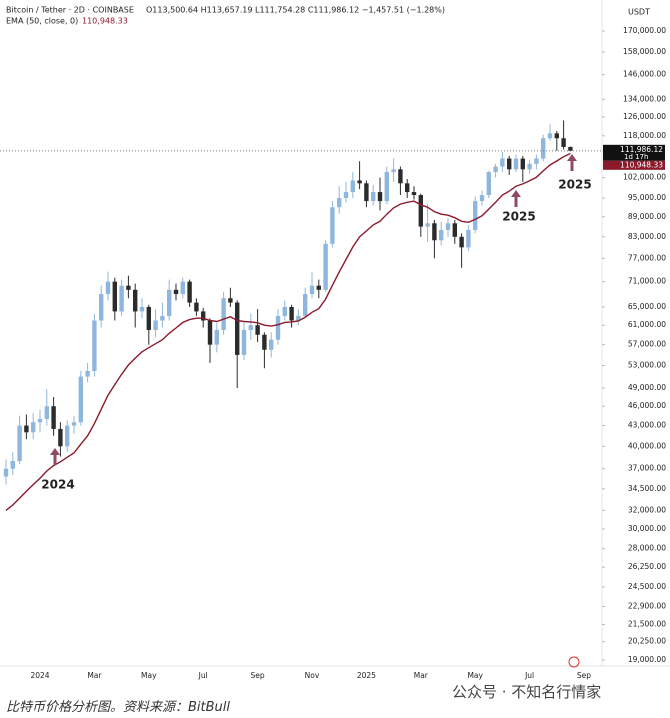 The image size is (670, 718). What do you see at coordinates (647, 605) in the screenshot?
I see `y-tick-label: 22,900.00` at bounding box center [647, 605].